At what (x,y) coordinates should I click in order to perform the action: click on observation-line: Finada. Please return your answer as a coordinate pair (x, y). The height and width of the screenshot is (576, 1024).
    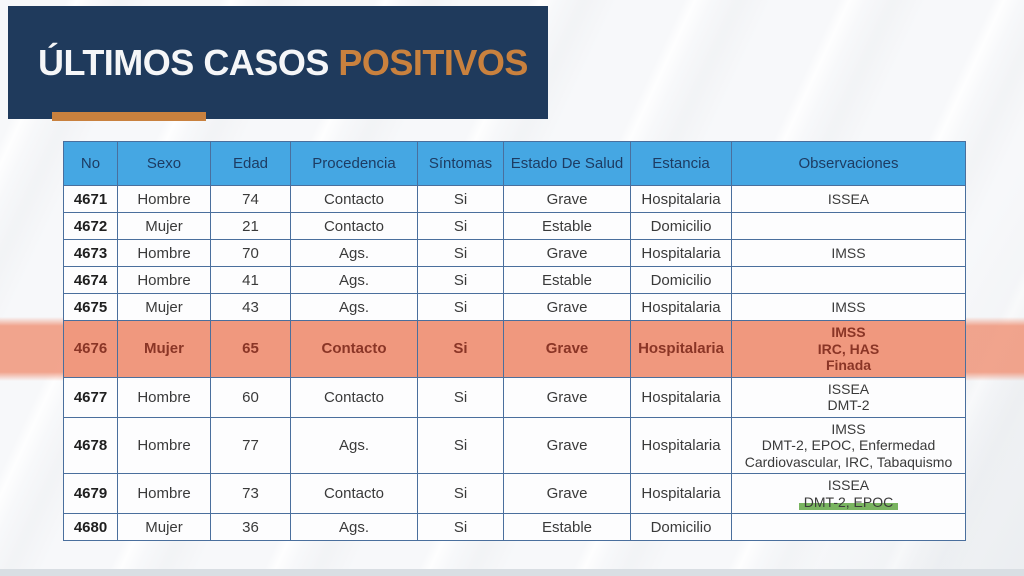
    Looking at the image, I should click on (848, 365).